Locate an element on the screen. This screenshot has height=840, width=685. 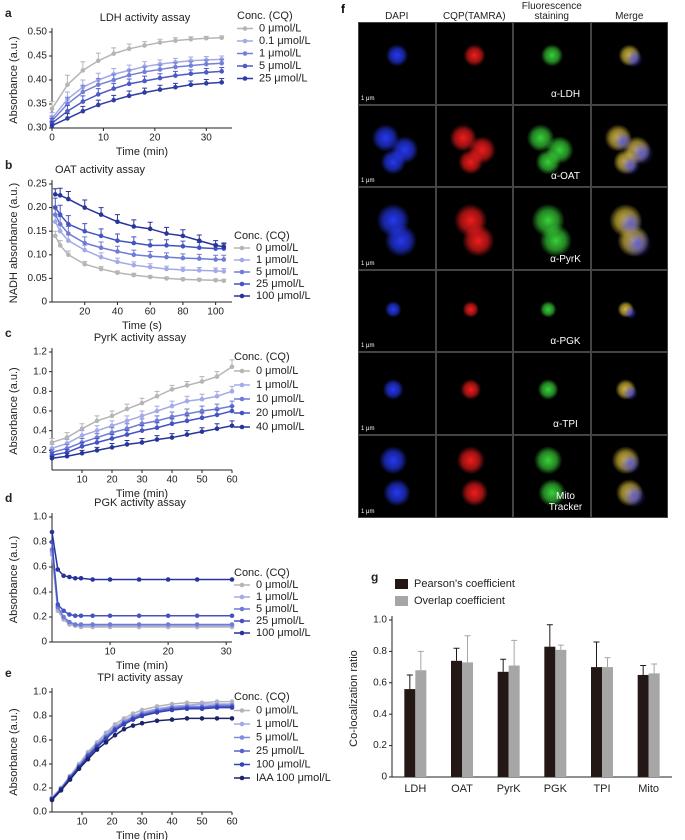
x-tick-label: LDH is located at coordinates (415, 789).